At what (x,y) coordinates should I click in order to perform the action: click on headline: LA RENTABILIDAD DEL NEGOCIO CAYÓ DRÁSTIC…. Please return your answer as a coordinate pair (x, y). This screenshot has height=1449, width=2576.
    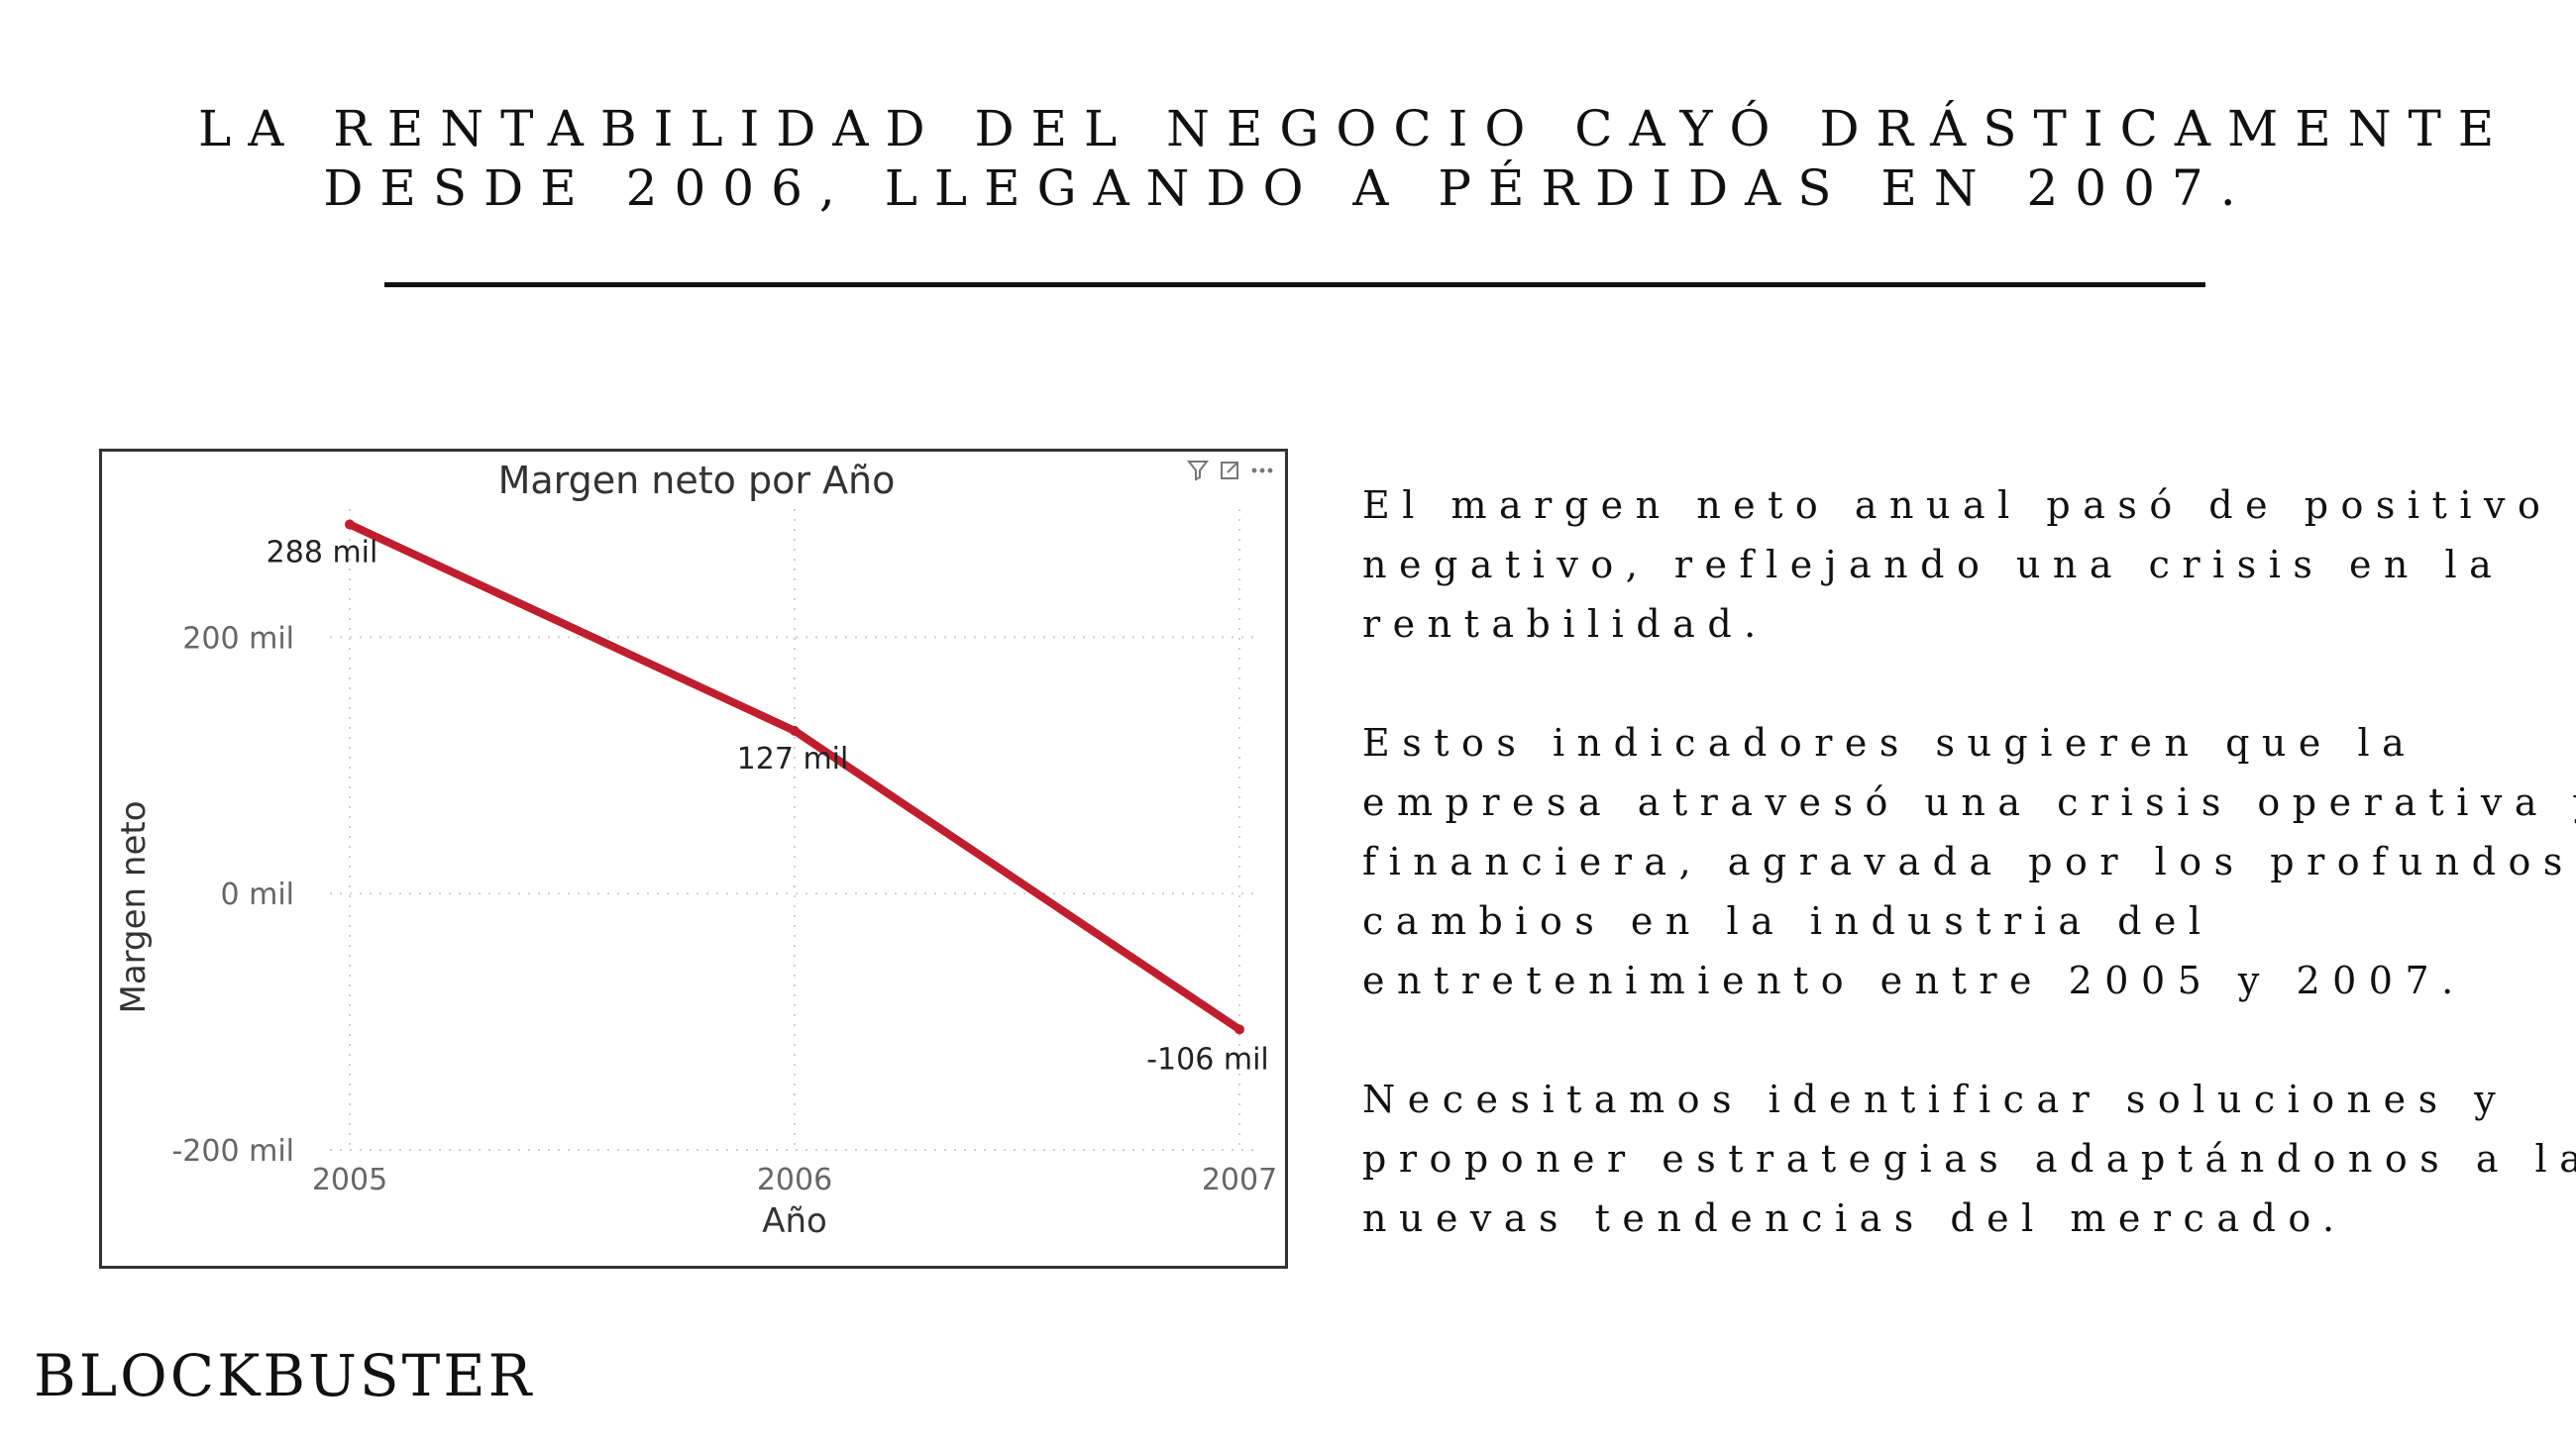
    Looking at the image, I should click on (1355, 158).